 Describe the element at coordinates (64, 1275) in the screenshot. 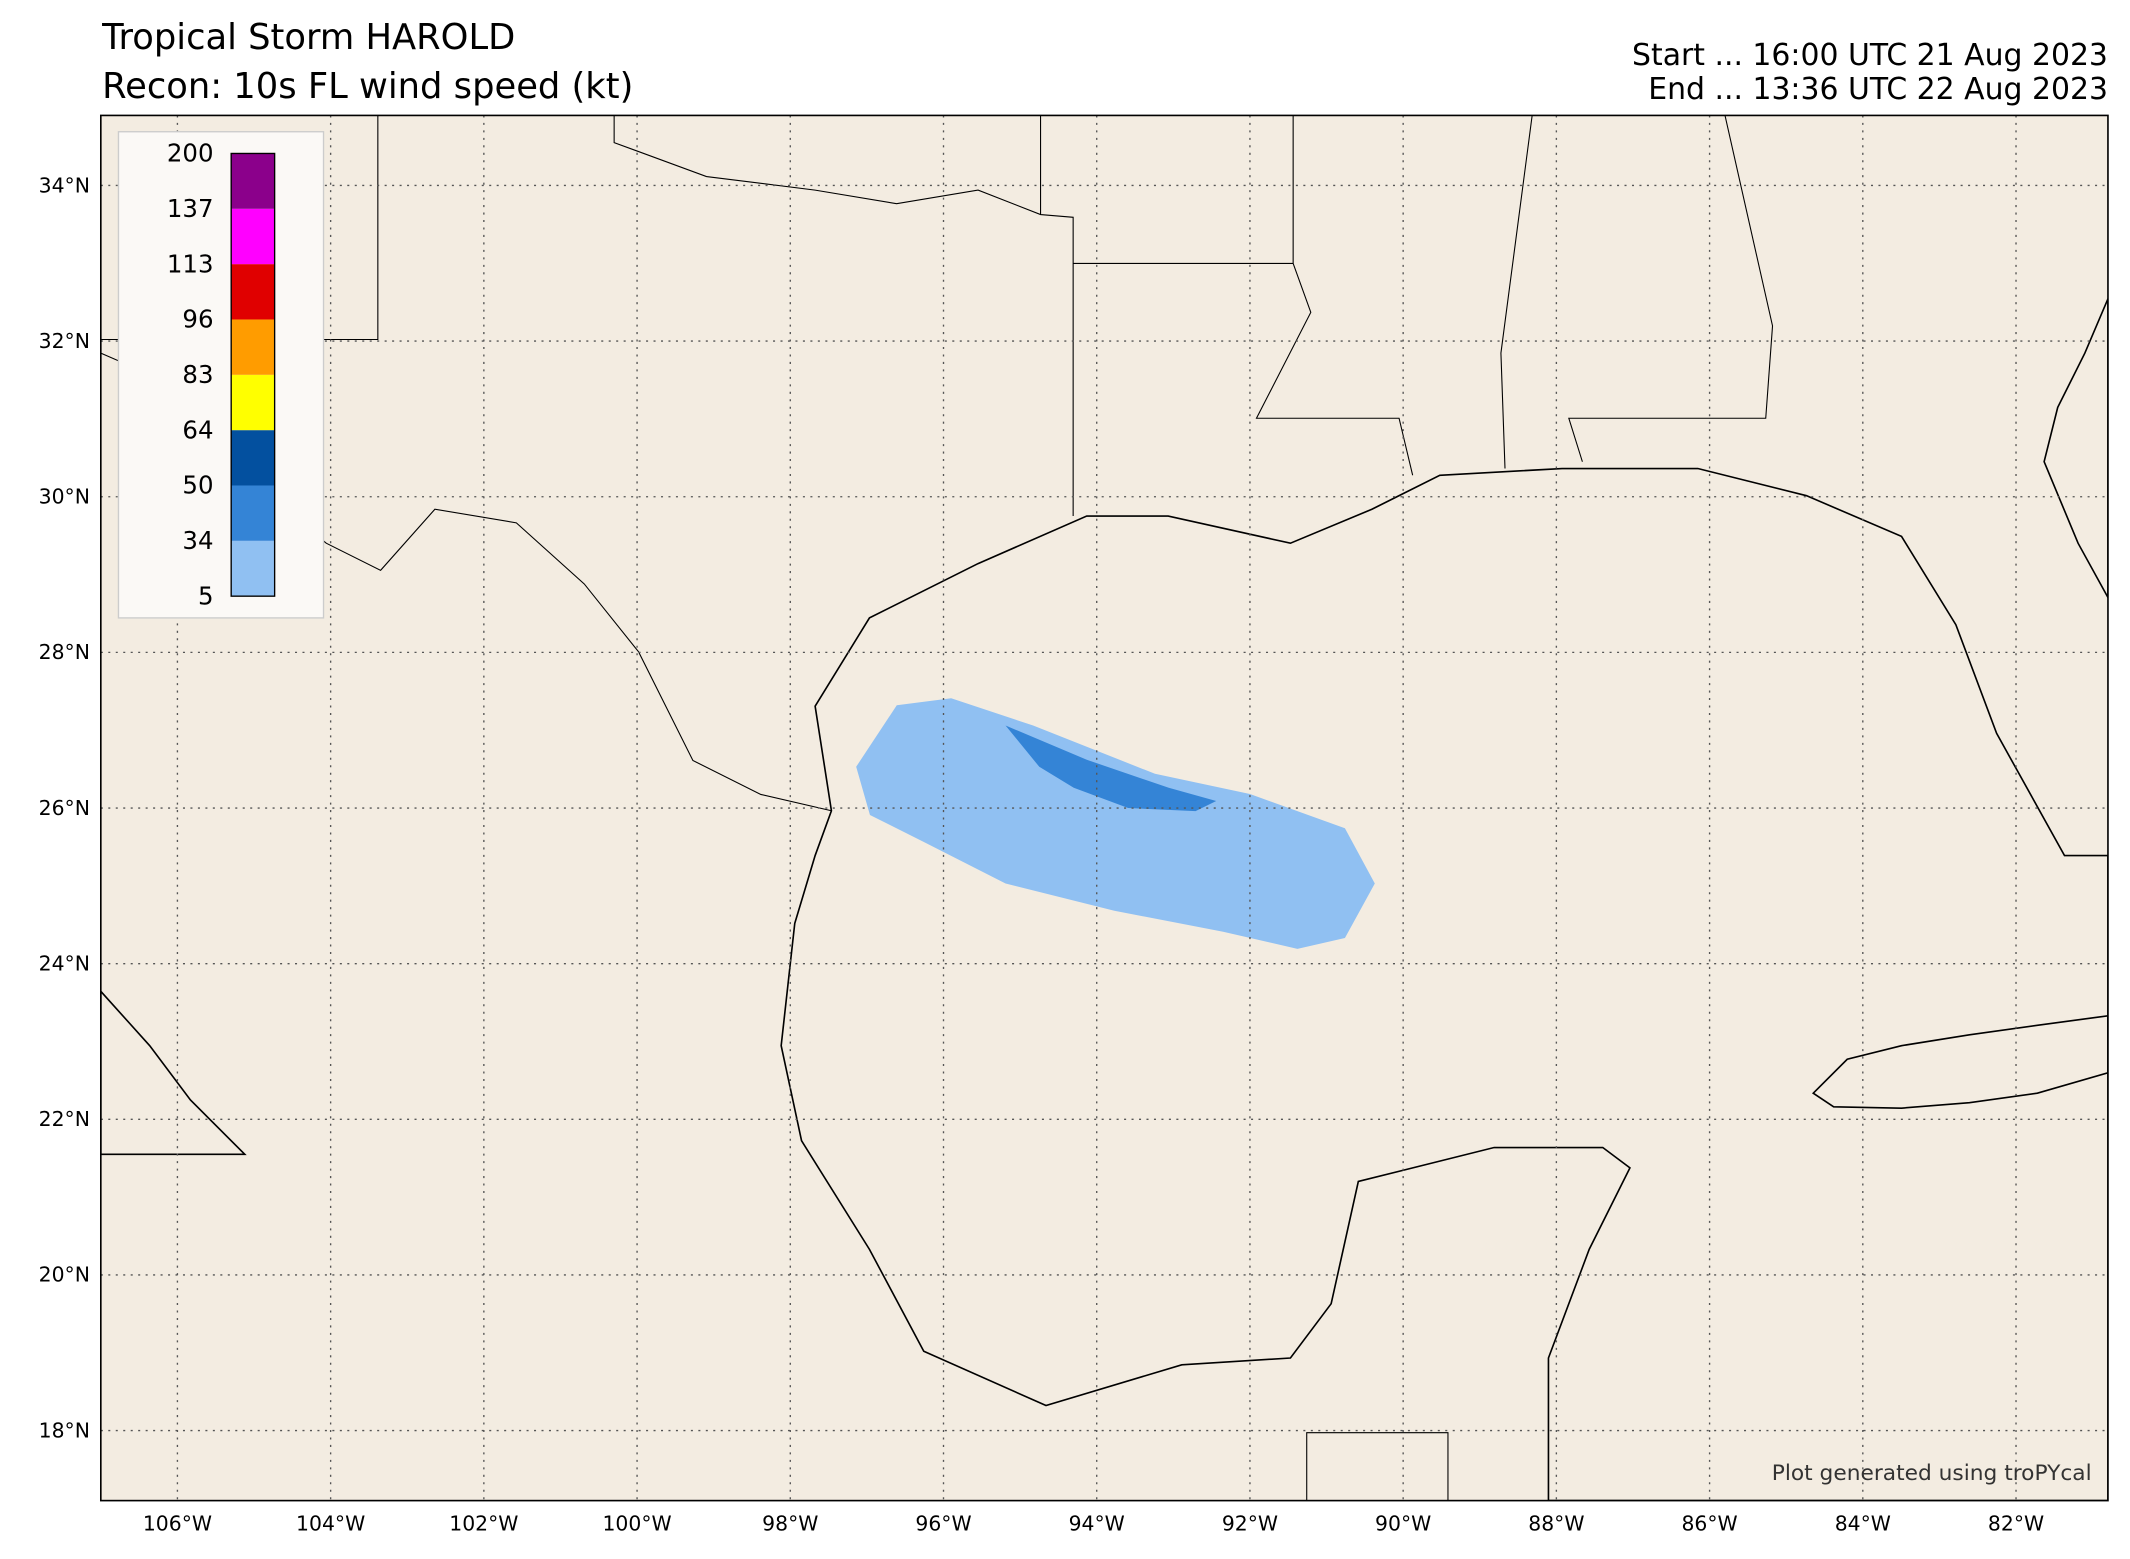

I see `y-tick-label: 20°N` at that location.